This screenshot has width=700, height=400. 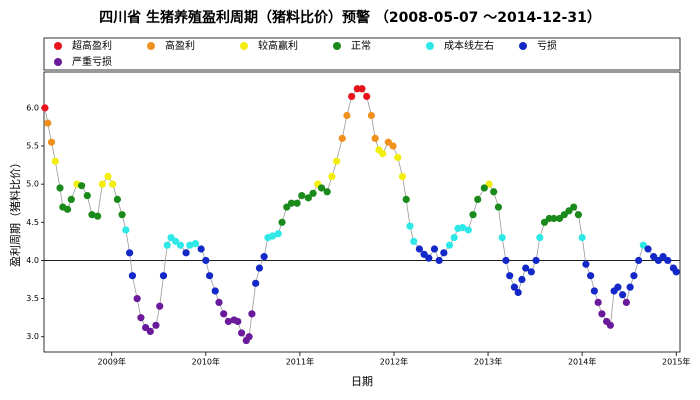 What do you see at coordinates (582, 362) in the screenshot?
I see `x-tick-label: 2014年` at bounding box center [582, 362].